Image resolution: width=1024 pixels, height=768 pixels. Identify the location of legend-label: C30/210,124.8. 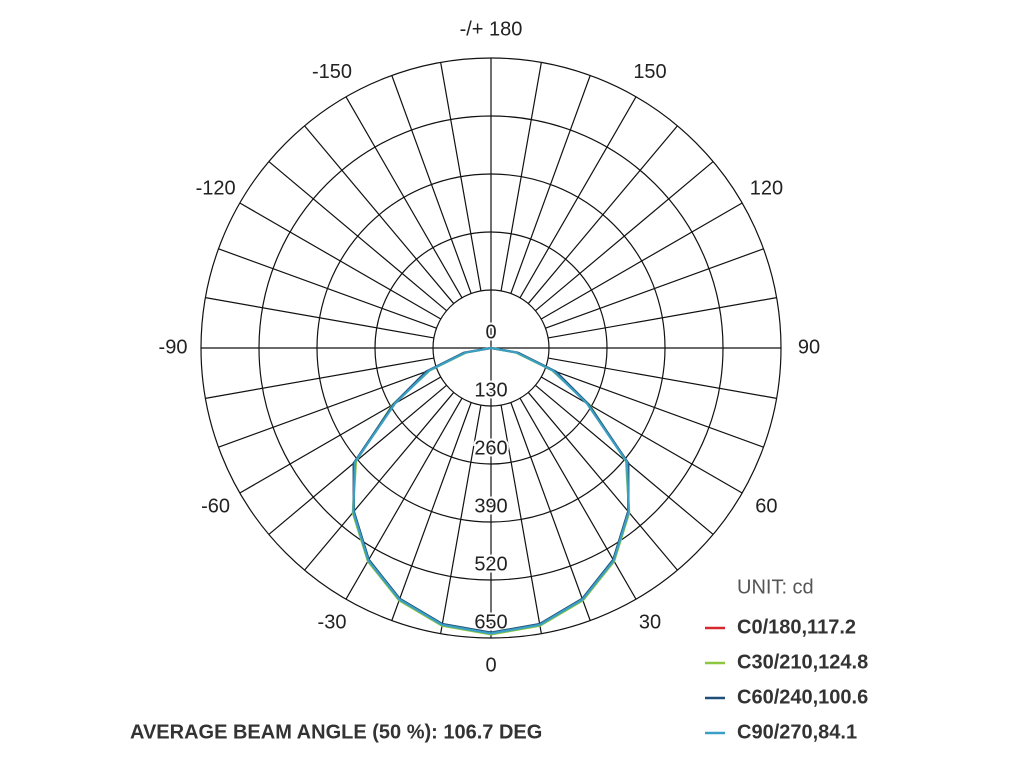
(802, 662).